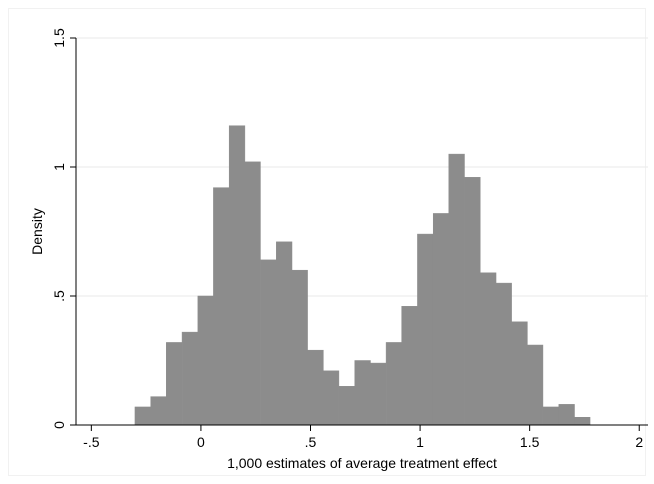  Describe the element at coordinates (63, 228) in the screenshot. I see `y-axis-ticks: 0 .5 1 1.5` at that location.